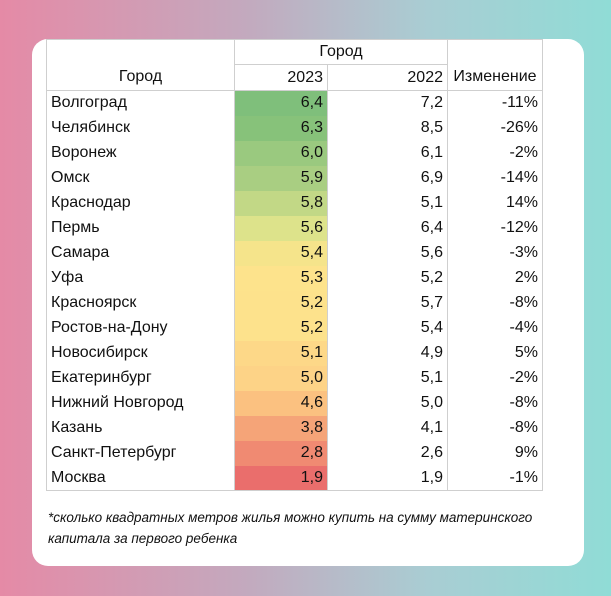  Describe the element at coordinates (140, 253) in the screenshot. I see `city-cell: Самара` at that location.